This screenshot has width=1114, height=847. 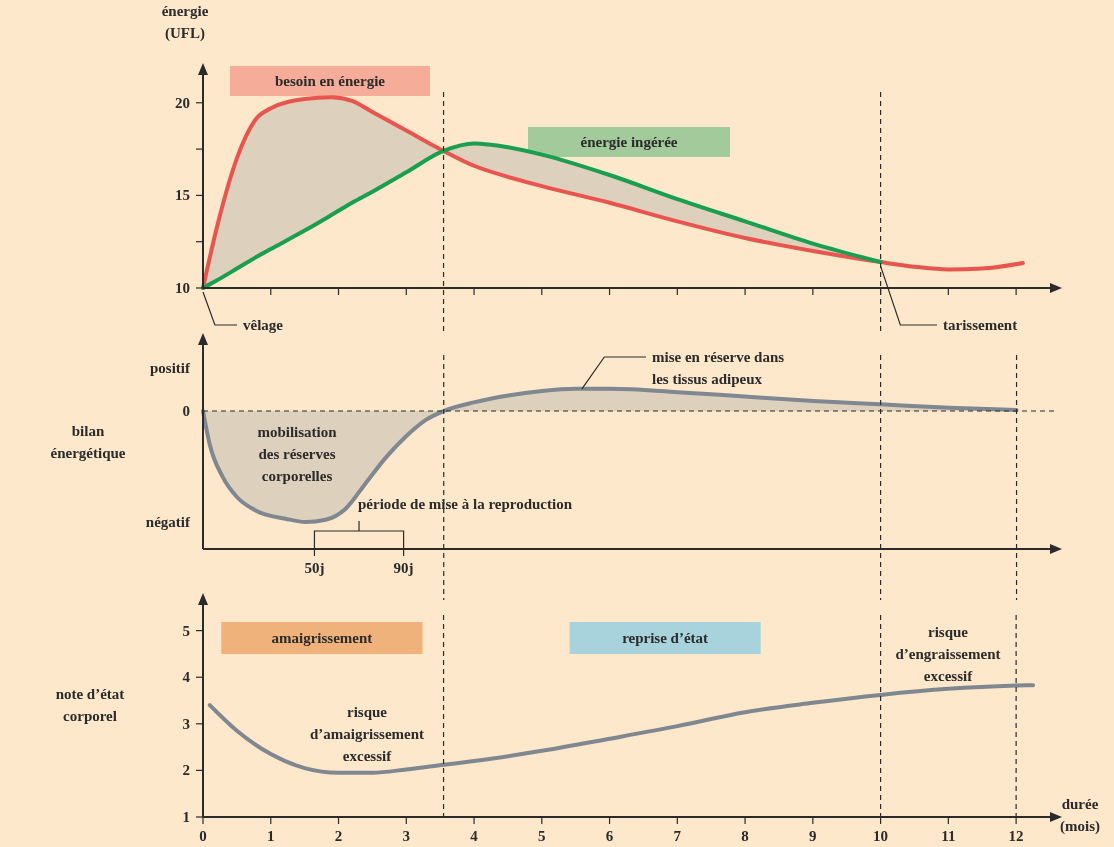 I want to click on y-axis-title: bilan énergétique, so click(x=88, y=442).